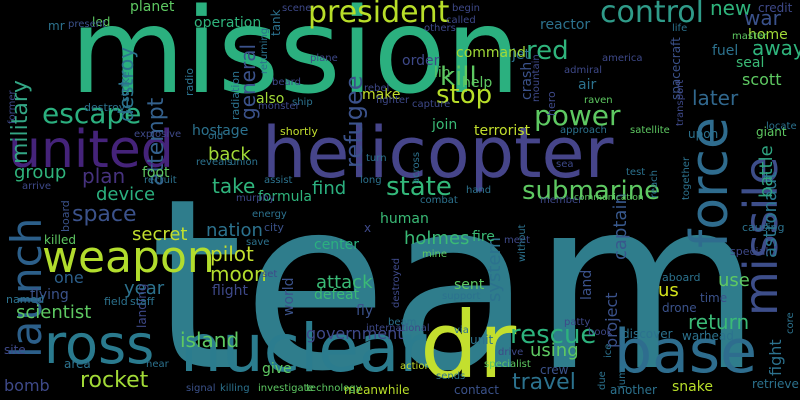 Image resolution: width=800 pixels, height=400 pixels. Describe the element at coordinates (302, 102) in the screenshot. I see `word: ship` at that location.